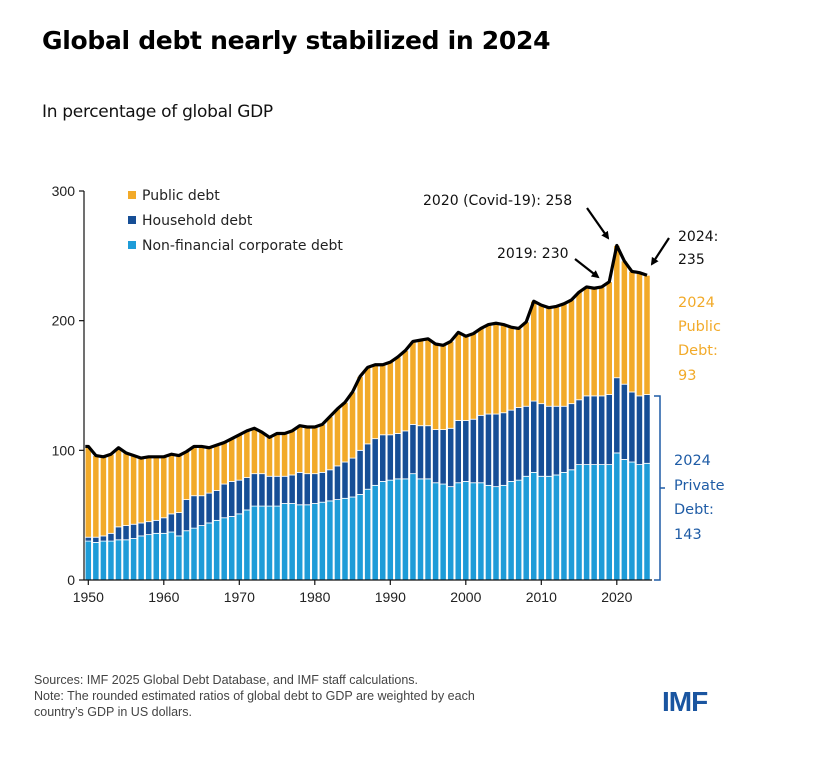 This screenshot has width=816, height=763. I want to click on legend-label-household: Household debt, so click(197, 221).